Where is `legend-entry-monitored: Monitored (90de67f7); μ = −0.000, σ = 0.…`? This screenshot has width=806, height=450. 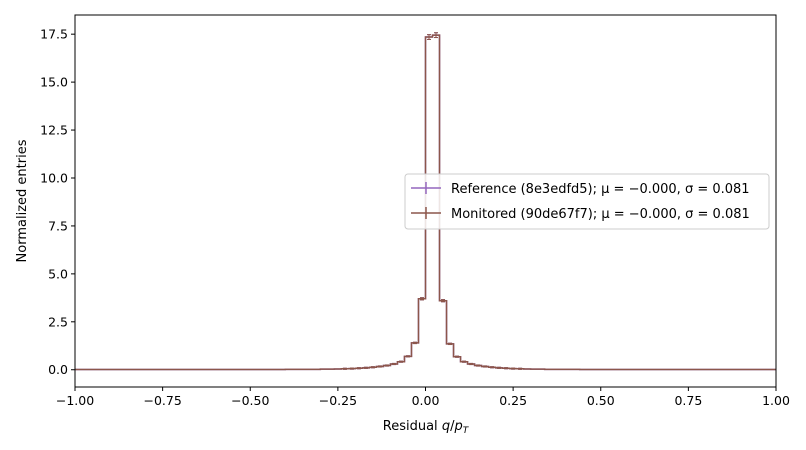 legend-entry-monitored: Monitored (90de67f7); μ = −0.000, σ = 0.… is located at coordinates (580, 214).